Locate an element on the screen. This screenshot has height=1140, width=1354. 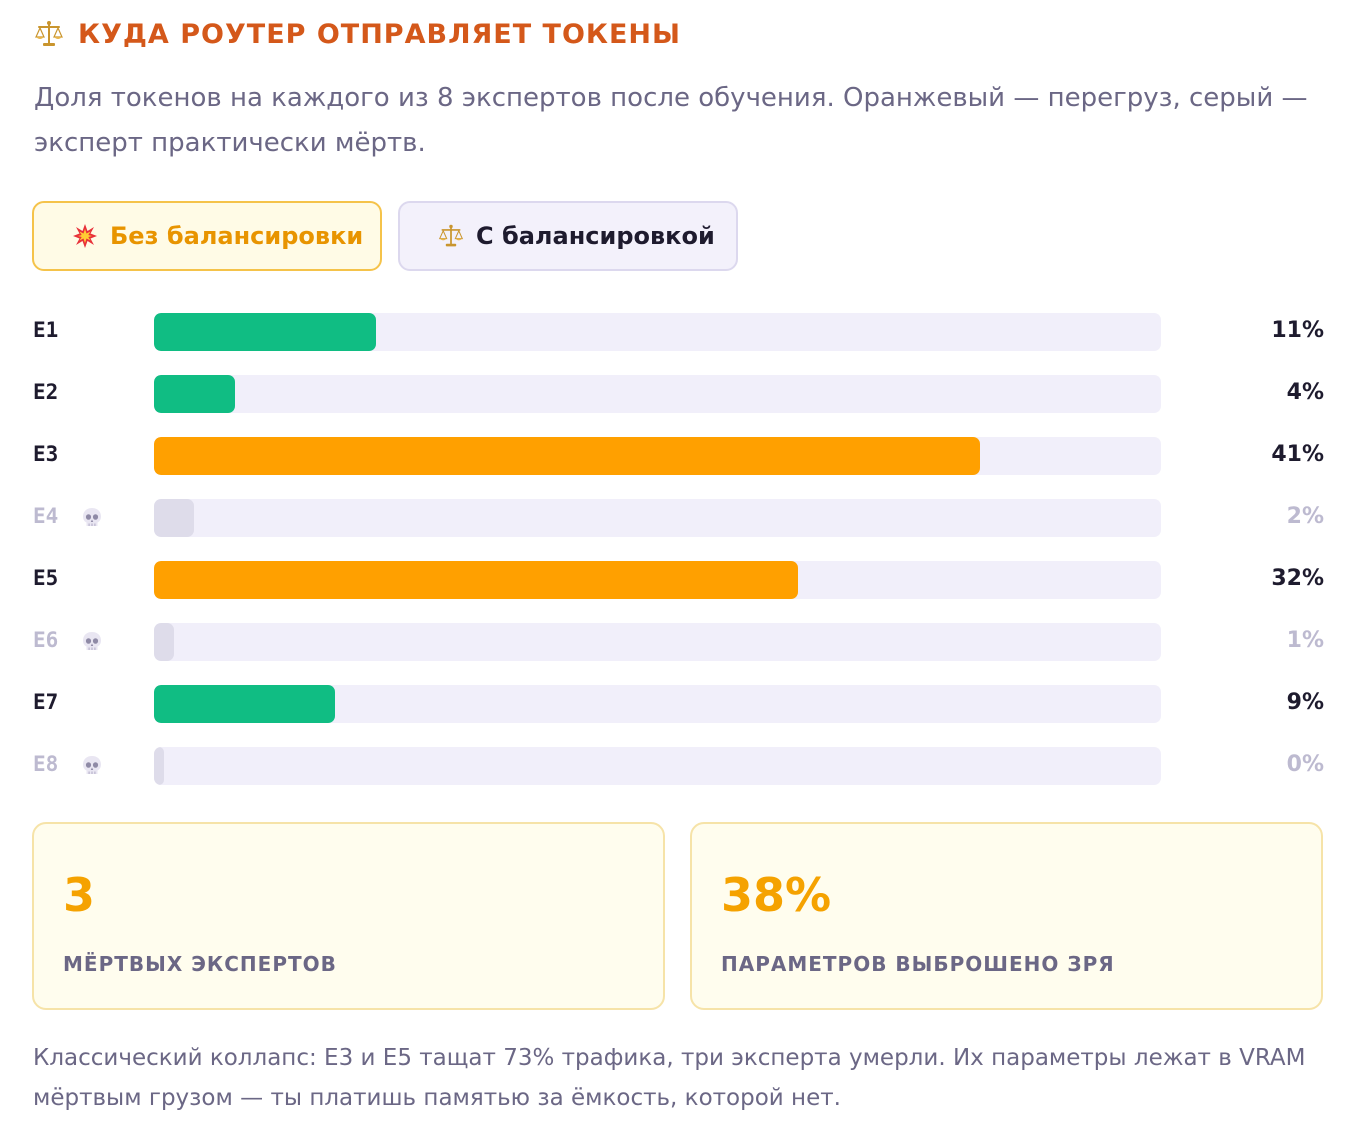
value-label: 11% is located at coordinates (1297, 330).